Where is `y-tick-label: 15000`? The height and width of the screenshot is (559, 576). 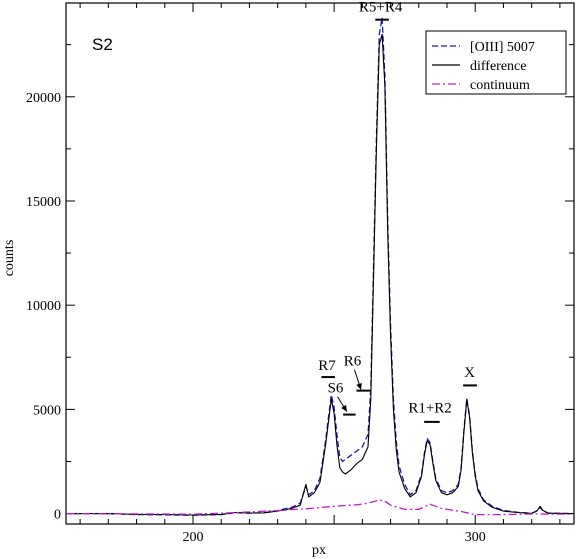
y-tick-label: 15000 is located at coordinates (43, 202).